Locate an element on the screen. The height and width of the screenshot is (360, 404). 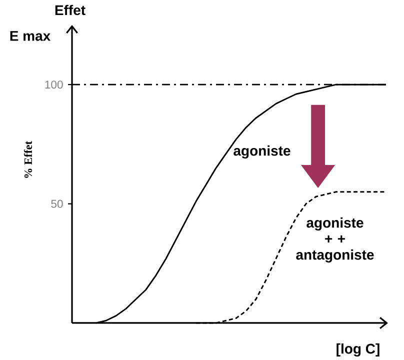
chart-title: Effet is located at coordinates (70, 10).